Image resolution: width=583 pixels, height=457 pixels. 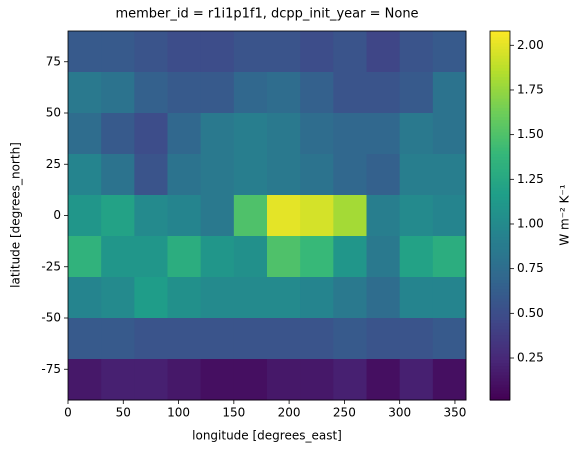 I want to click on y-tick-label: -50, so click(x=51, y=318).